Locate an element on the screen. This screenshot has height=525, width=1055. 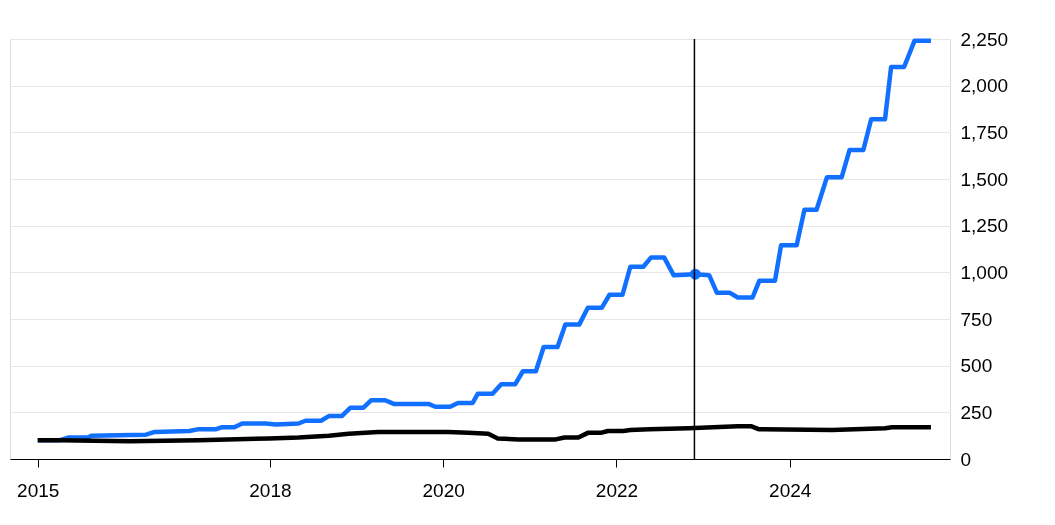
x-tick-label: 2022 is located at coordinates (617, 490).